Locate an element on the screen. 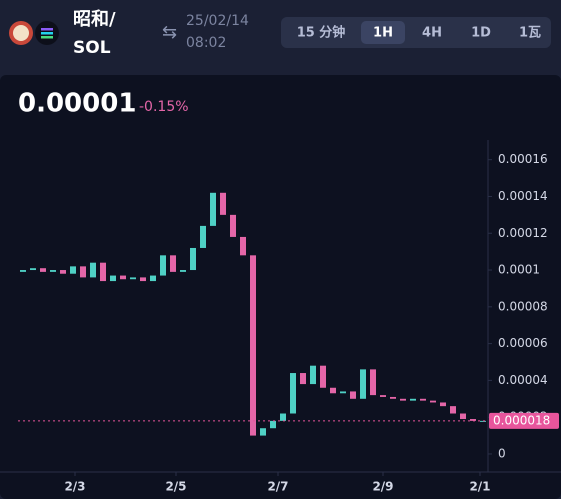 The height and width of the screenshot is (499, 561). pair-quote: SOL is located at coordinates (92, 48).